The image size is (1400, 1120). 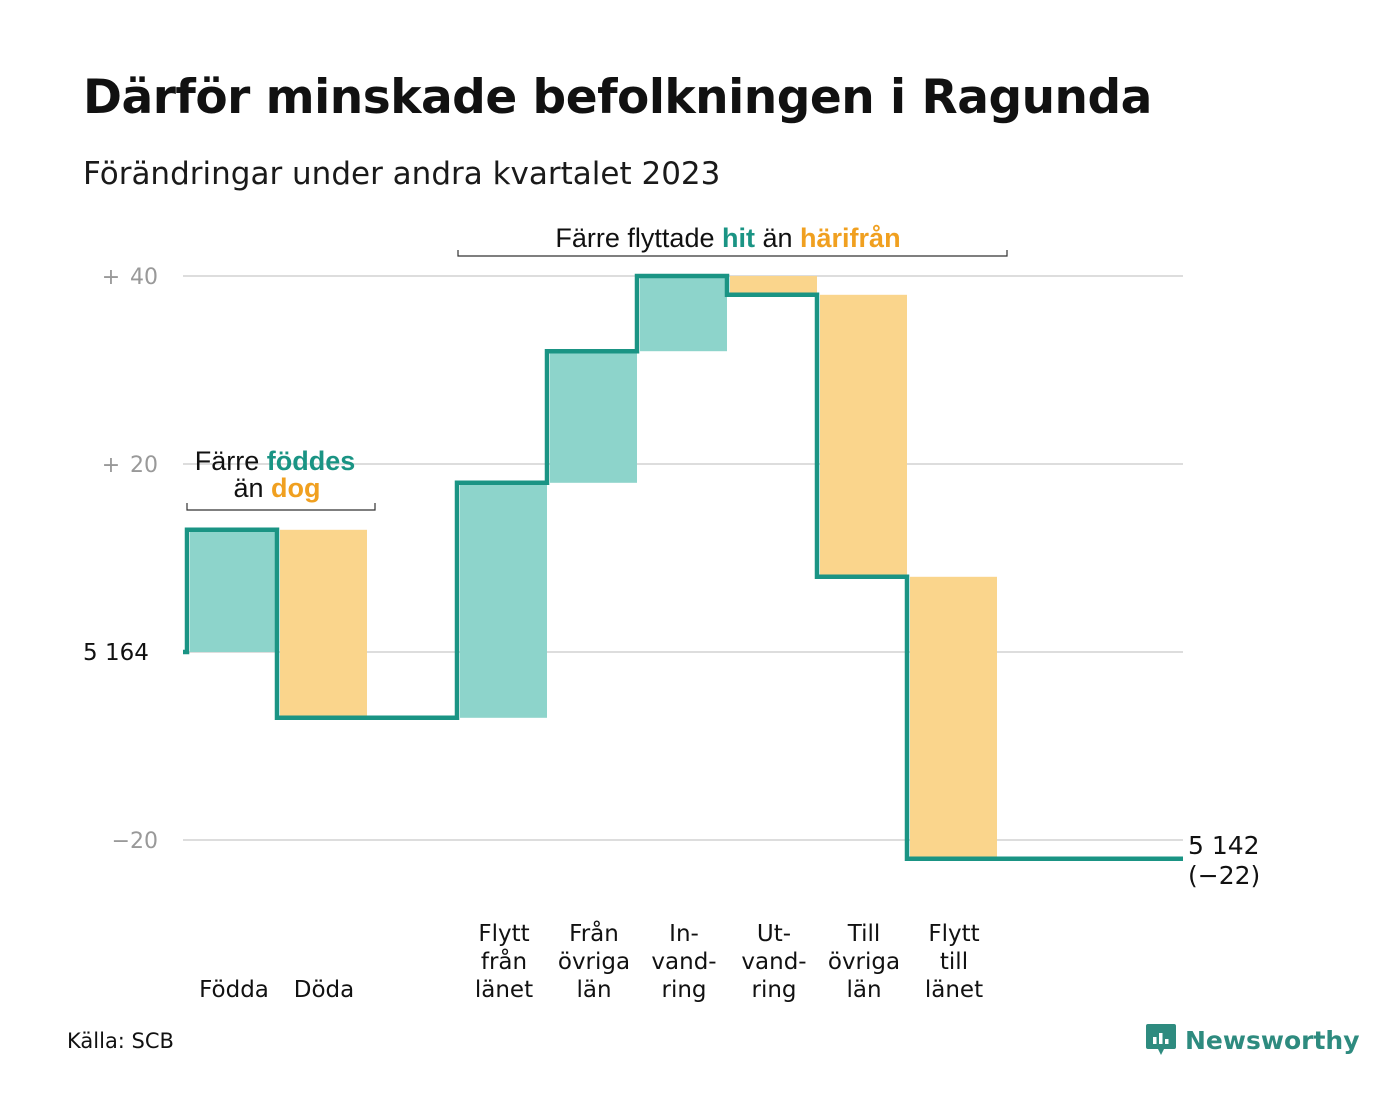 I want to click on births-annotation-line1: Färre föddes, so click(x=275, y=461).